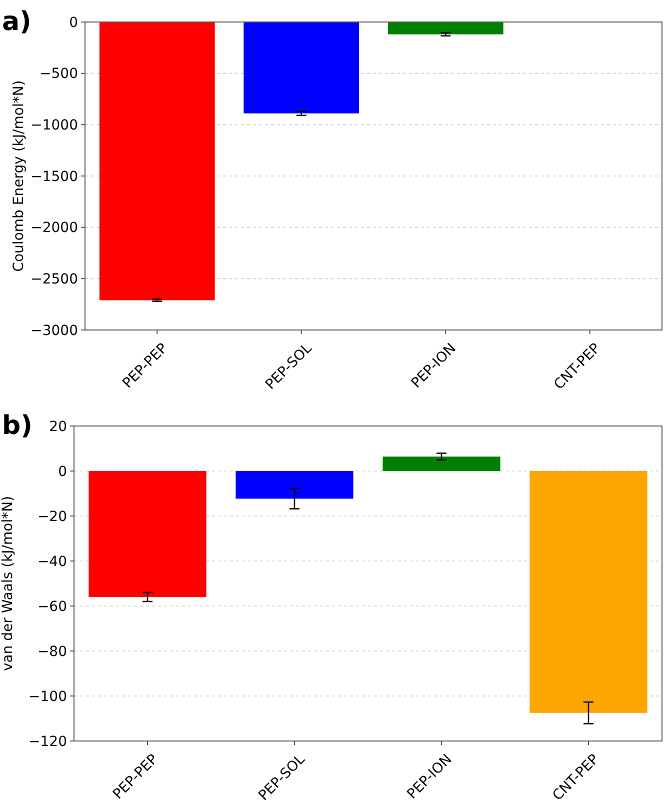  What do you see at coordinates (52, 606) in the screenshot?
I see `y-tick-label: −60` at bounding box center [52, 606].